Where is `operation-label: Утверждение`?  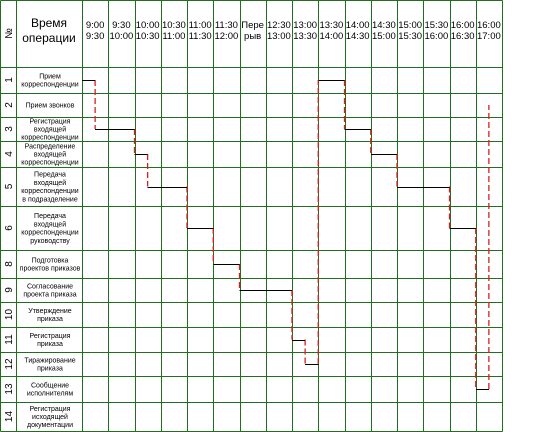 operation-label: Утверждение is located at coordinates (50, 311).